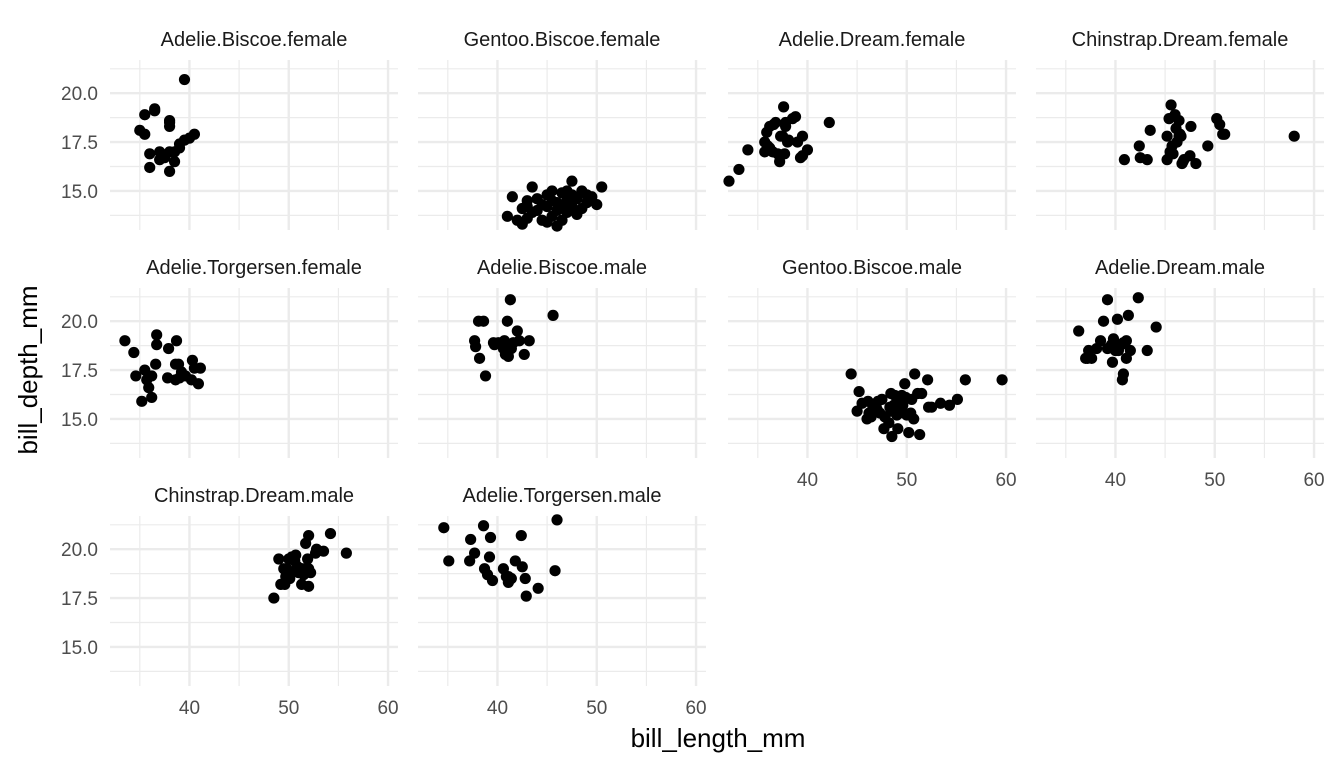 This screenshot has width=1344, height=773. I want to click on facet-panel: Chinstrap.Dream.female, so click(1180, 129).